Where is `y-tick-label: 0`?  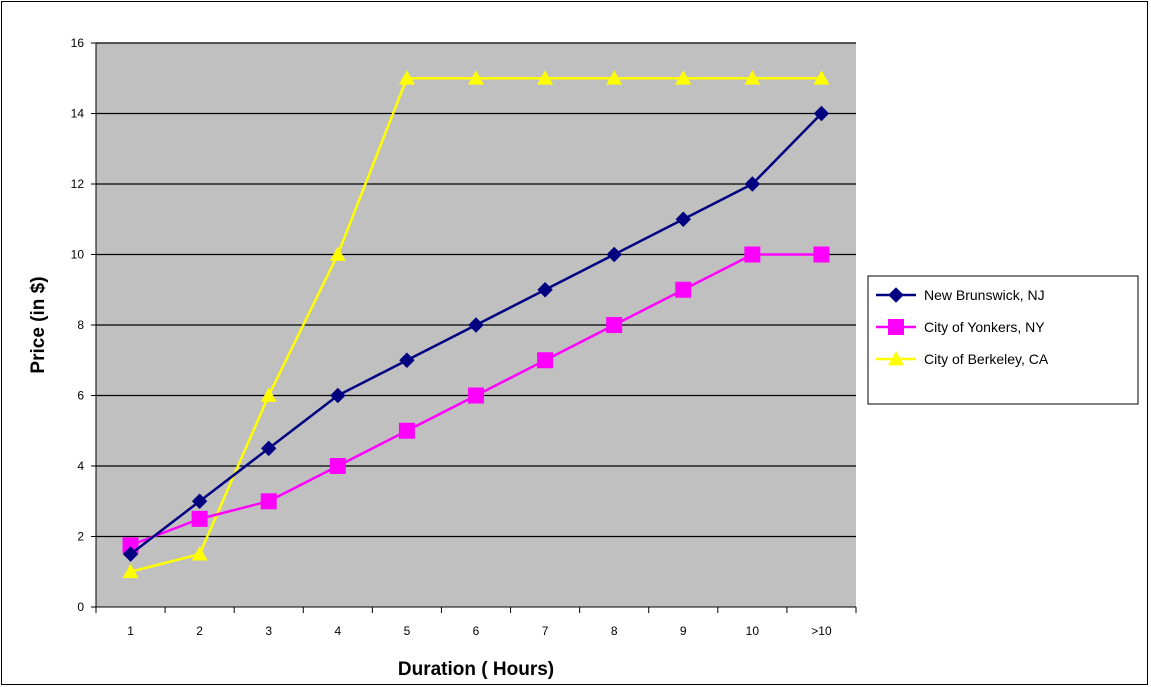
y-tick-label: 0 is located at coordinates (80, 607).